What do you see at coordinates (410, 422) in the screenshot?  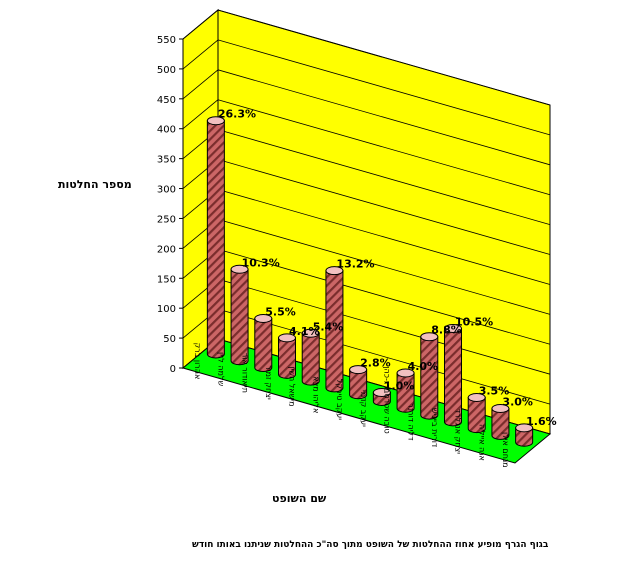 I see `x-tick-label: דליה דורנר` at bounding box center [410, 422].